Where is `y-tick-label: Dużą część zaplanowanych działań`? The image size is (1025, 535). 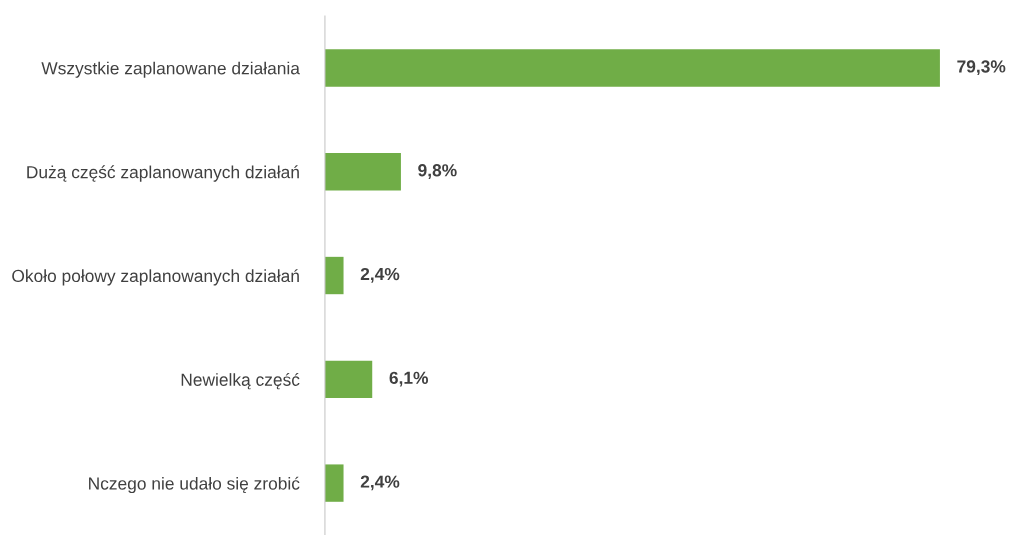
y-tick-label: Dużą część zaplanowanych działań is located at coordinates (163, 173).